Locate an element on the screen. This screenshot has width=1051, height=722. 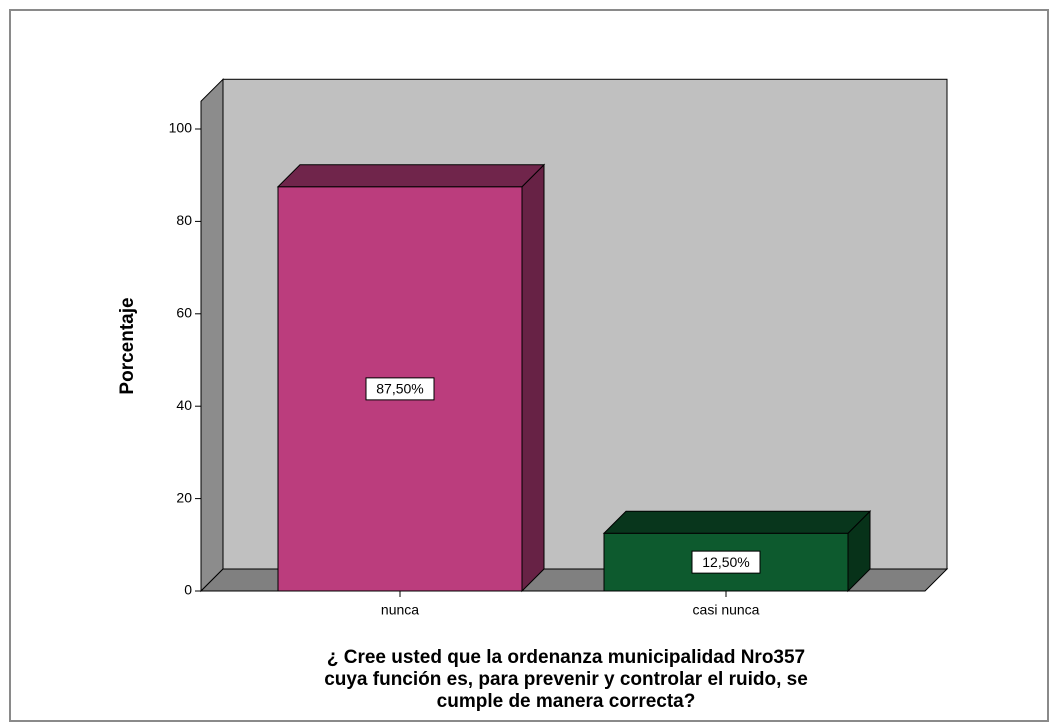
x-tick-label: casi nunca is located at coordinates (726, 610).